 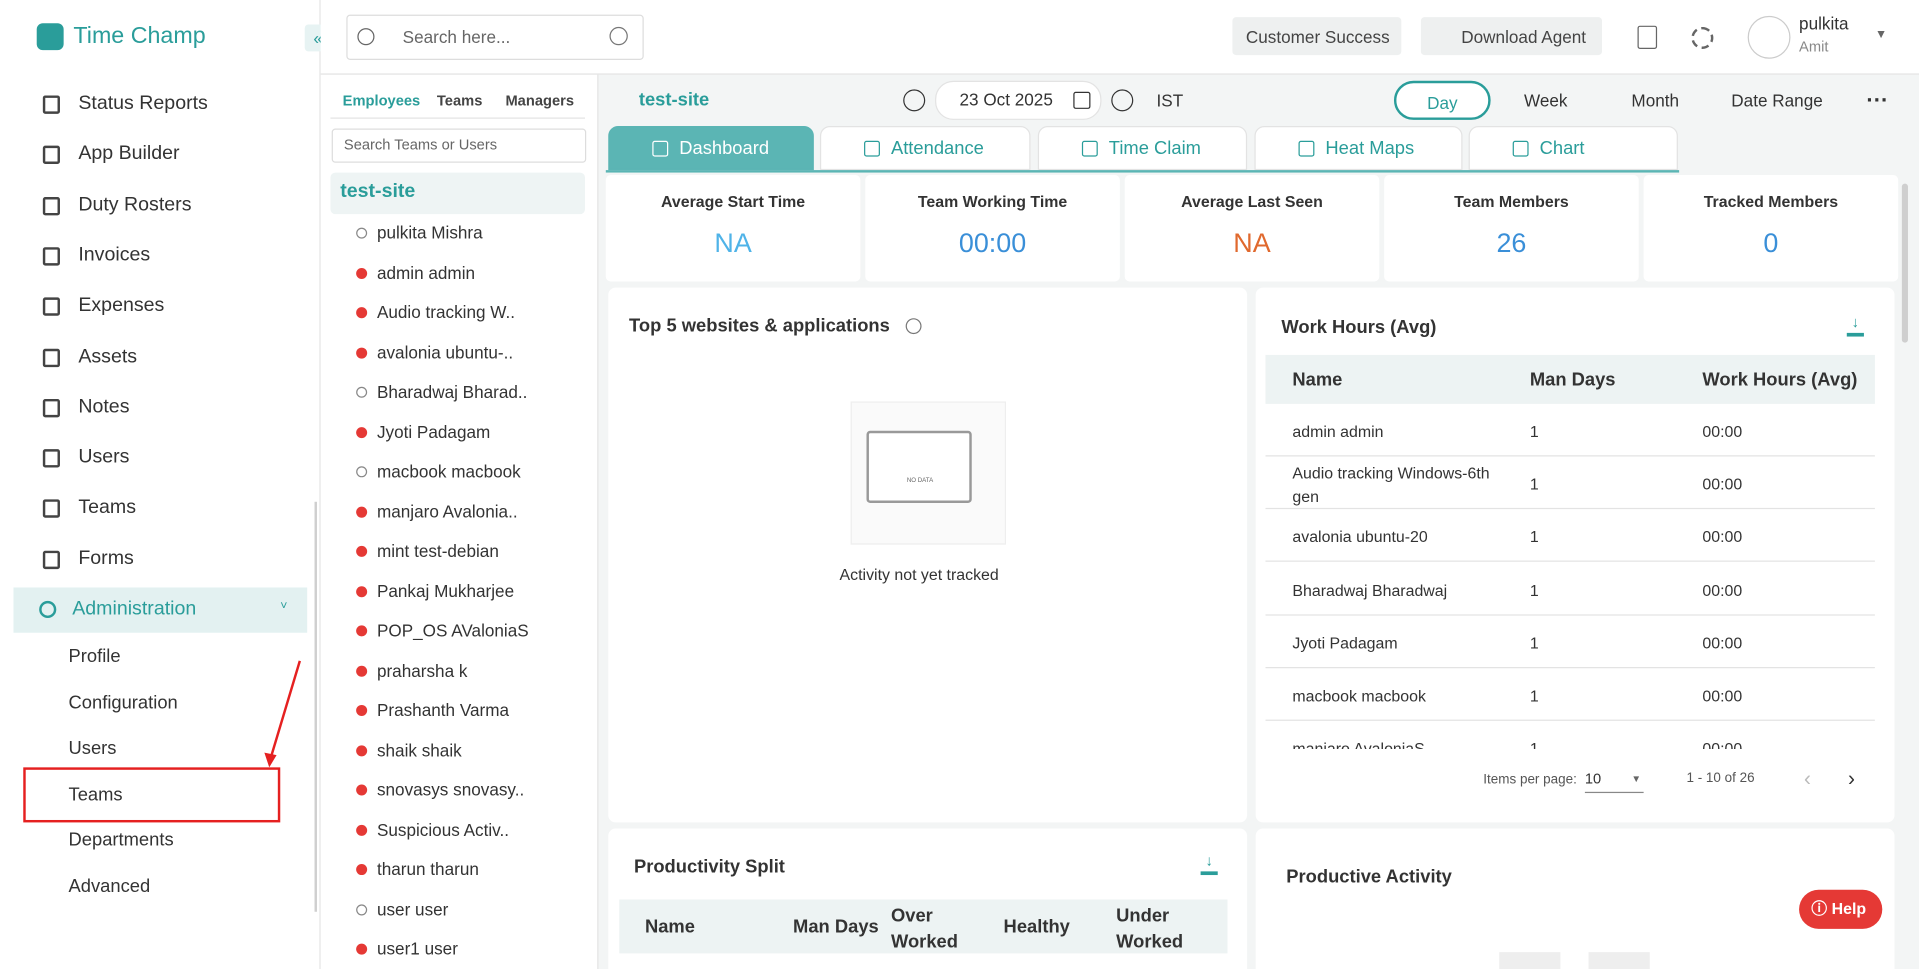 What do you see at coordinates (450, 789) in the screenshot?
I see `member-name: snovasys snovasy..` at bounding box center [450, 789].